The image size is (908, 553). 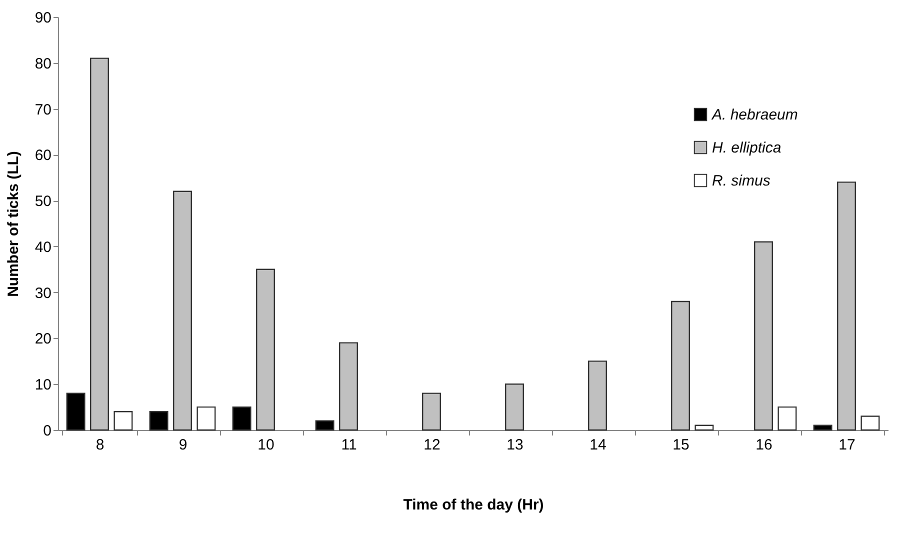 What do you see at coordinates (598, 445) in the screenshot?
I see `x-tick-label: 14` at bounding box center [598, 445].